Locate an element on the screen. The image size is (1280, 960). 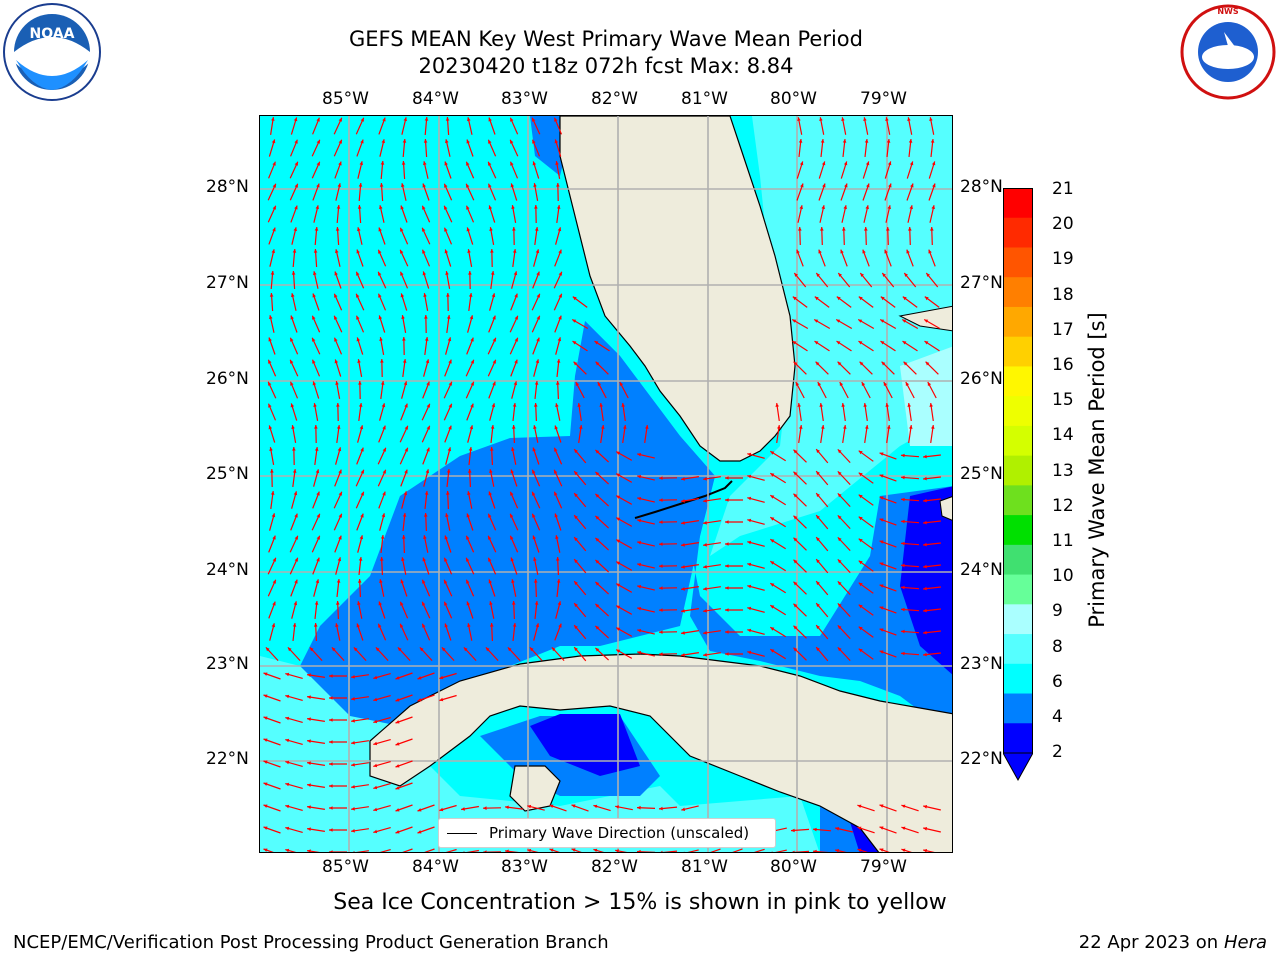
lat-tick-left: 26°N is located at coordinates (227, 379).